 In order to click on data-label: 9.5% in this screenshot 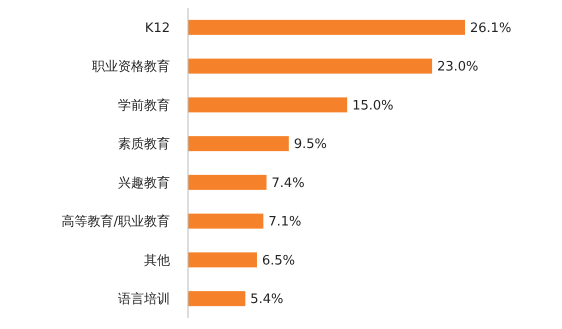, I will do `click(310, 144)`.